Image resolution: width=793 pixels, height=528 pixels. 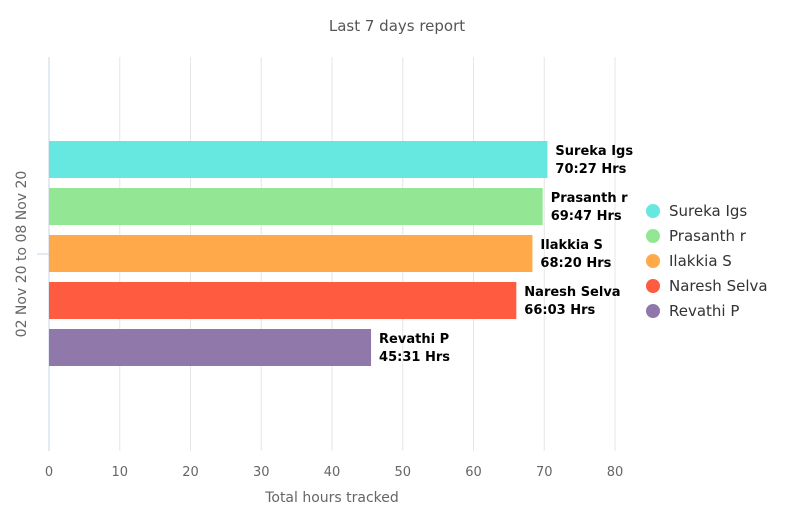 What do you see at coordinates (586, 216) in the screenshot?
I see `data-label-value: 69:47 Hrs` at bounding box center [586, 216].